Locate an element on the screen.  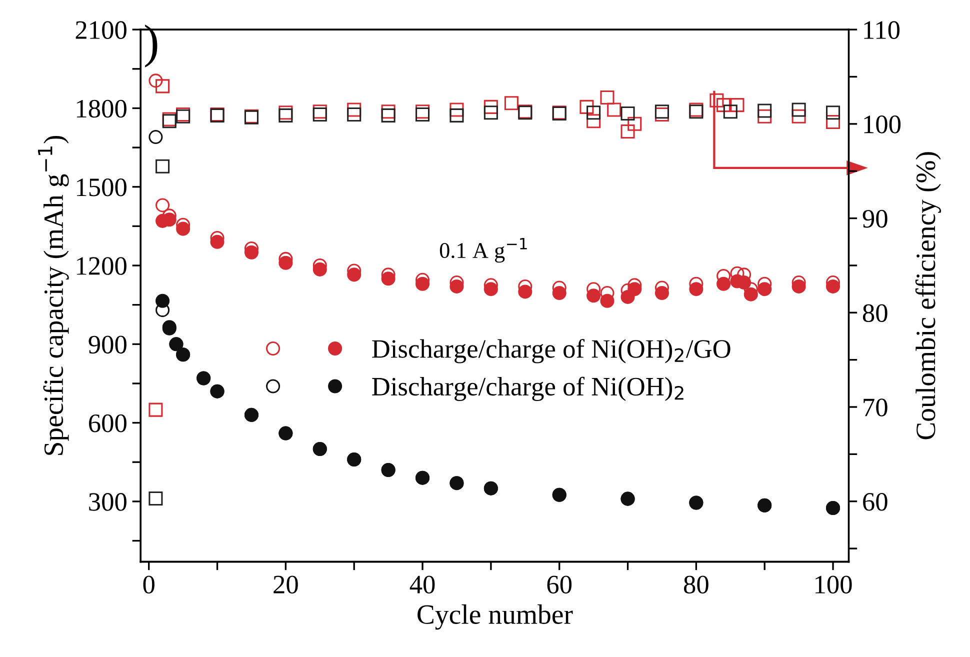
y2-axis-title: Coulombic efficiency (%) is located at coordinates (928, 296).